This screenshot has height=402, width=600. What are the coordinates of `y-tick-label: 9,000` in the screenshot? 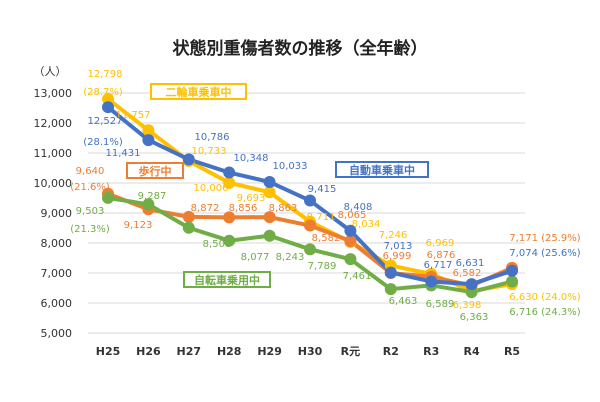 It's located at (57, 213).